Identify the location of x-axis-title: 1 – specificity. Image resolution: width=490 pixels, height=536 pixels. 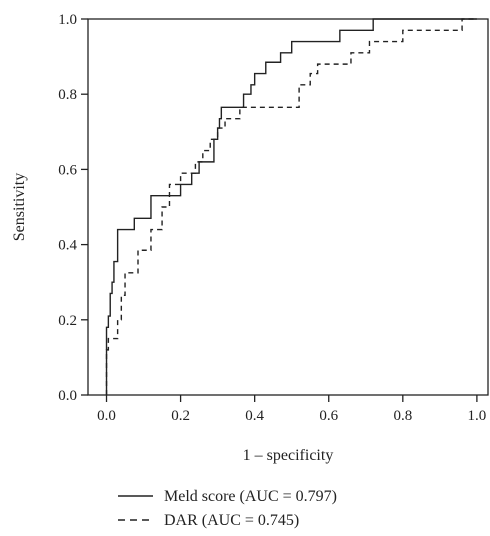
(288, 455).